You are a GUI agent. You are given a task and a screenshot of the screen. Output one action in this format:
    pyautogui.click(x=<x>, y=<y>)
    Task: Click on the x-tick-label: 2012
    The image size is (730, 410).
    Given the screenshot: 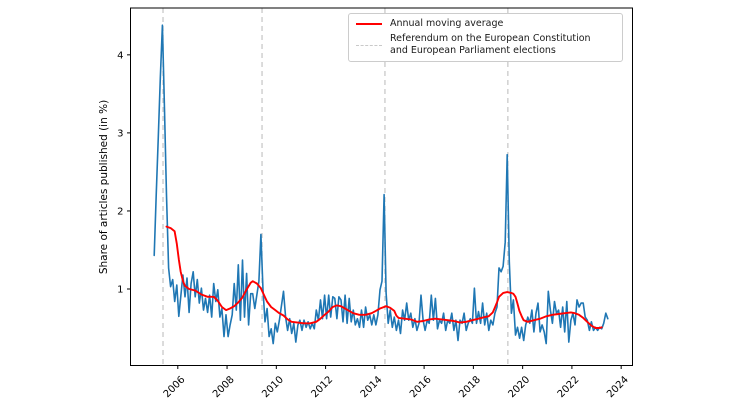 What is the action you would take?
    pyautogui.click(x=322, y=387)
    